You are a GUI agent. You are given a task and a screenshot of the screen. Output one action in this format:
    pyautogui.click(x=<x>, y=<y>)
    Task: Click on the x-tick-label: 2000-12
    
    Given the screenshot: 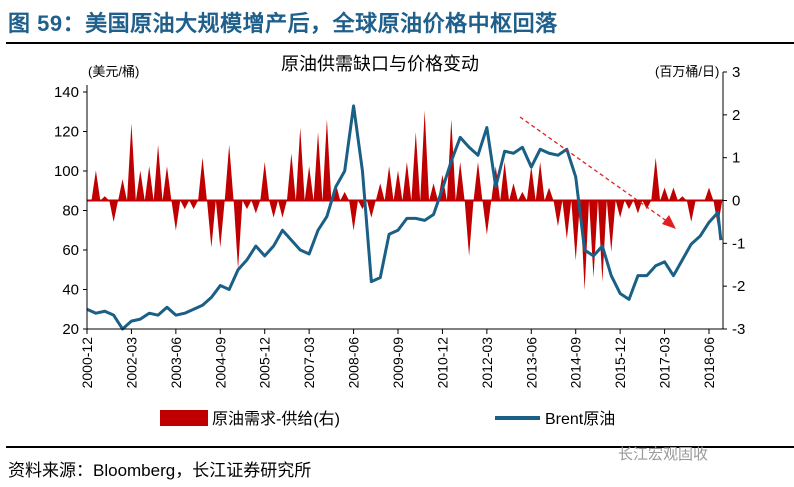 What is the action you would take?
    pyautogui.click(x=87, y=363)
    